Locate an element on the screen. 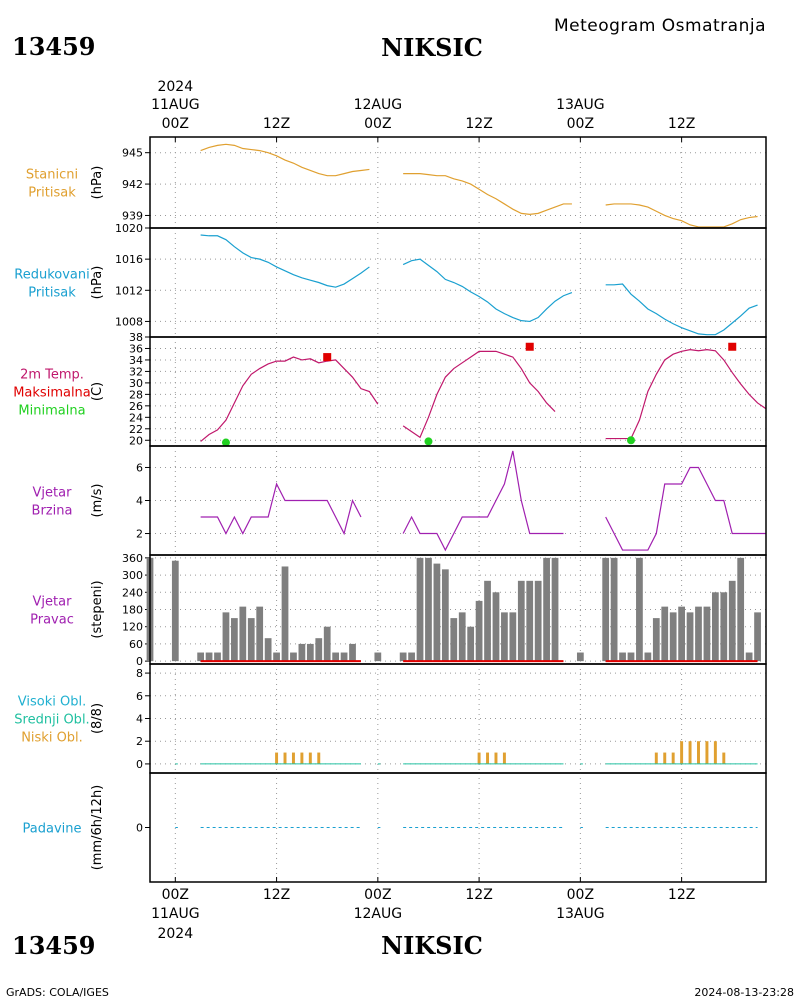  station-name-top: NIKSIC is located at coordinates (432, 47).